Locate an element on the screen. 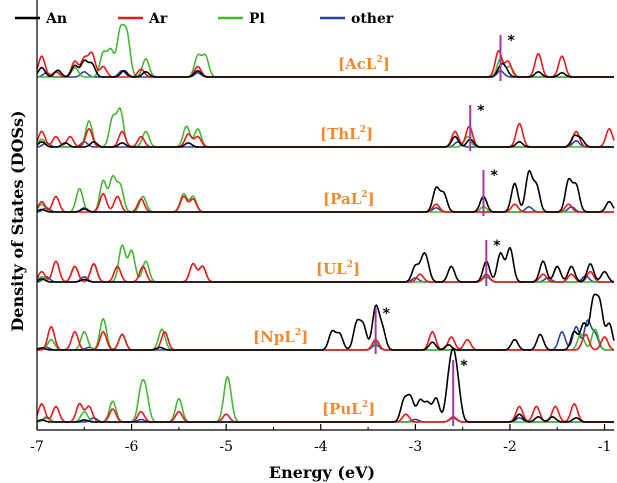  panel-label-main-3: [UL is located at coordinates (331, 269).